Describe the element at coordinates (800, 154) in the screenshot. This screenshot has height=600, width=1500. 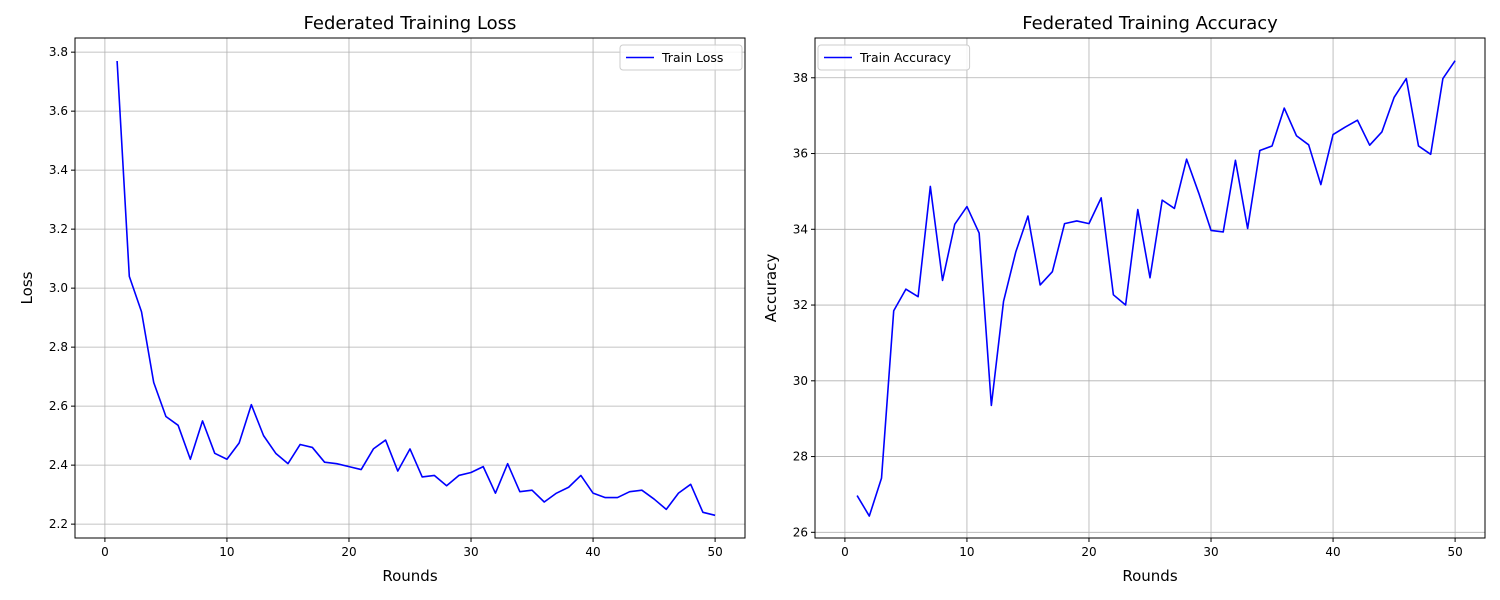
I see `y-tick-label: 36` at that location.